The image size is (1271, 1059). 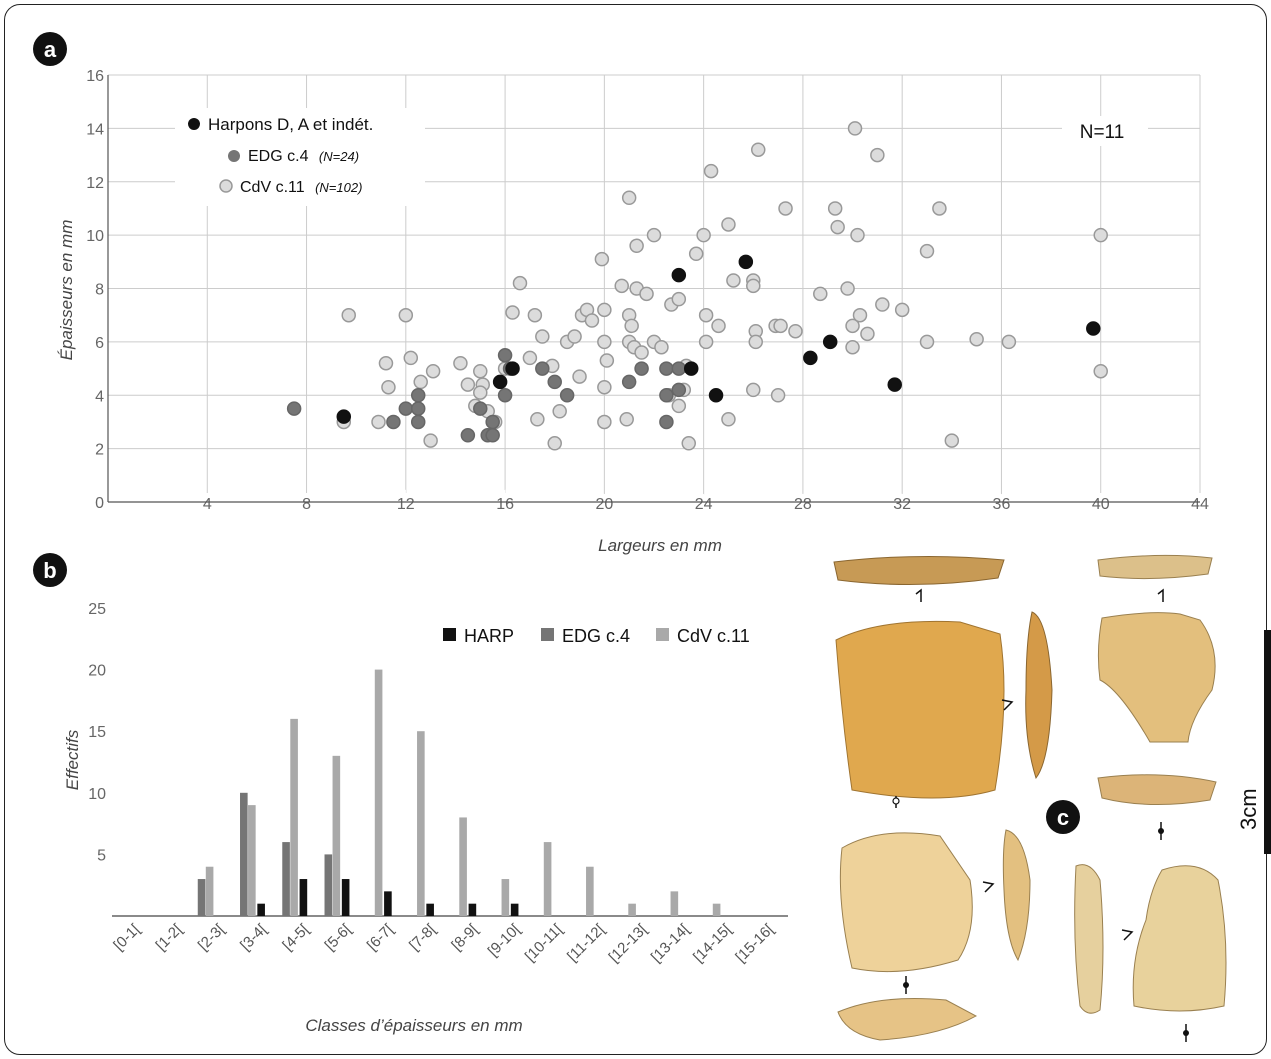 What do you see at coordinates (907, 1019) in the screenshot?
I see `artefact-3-profile-bottom` at bounding box center [907, 1019].